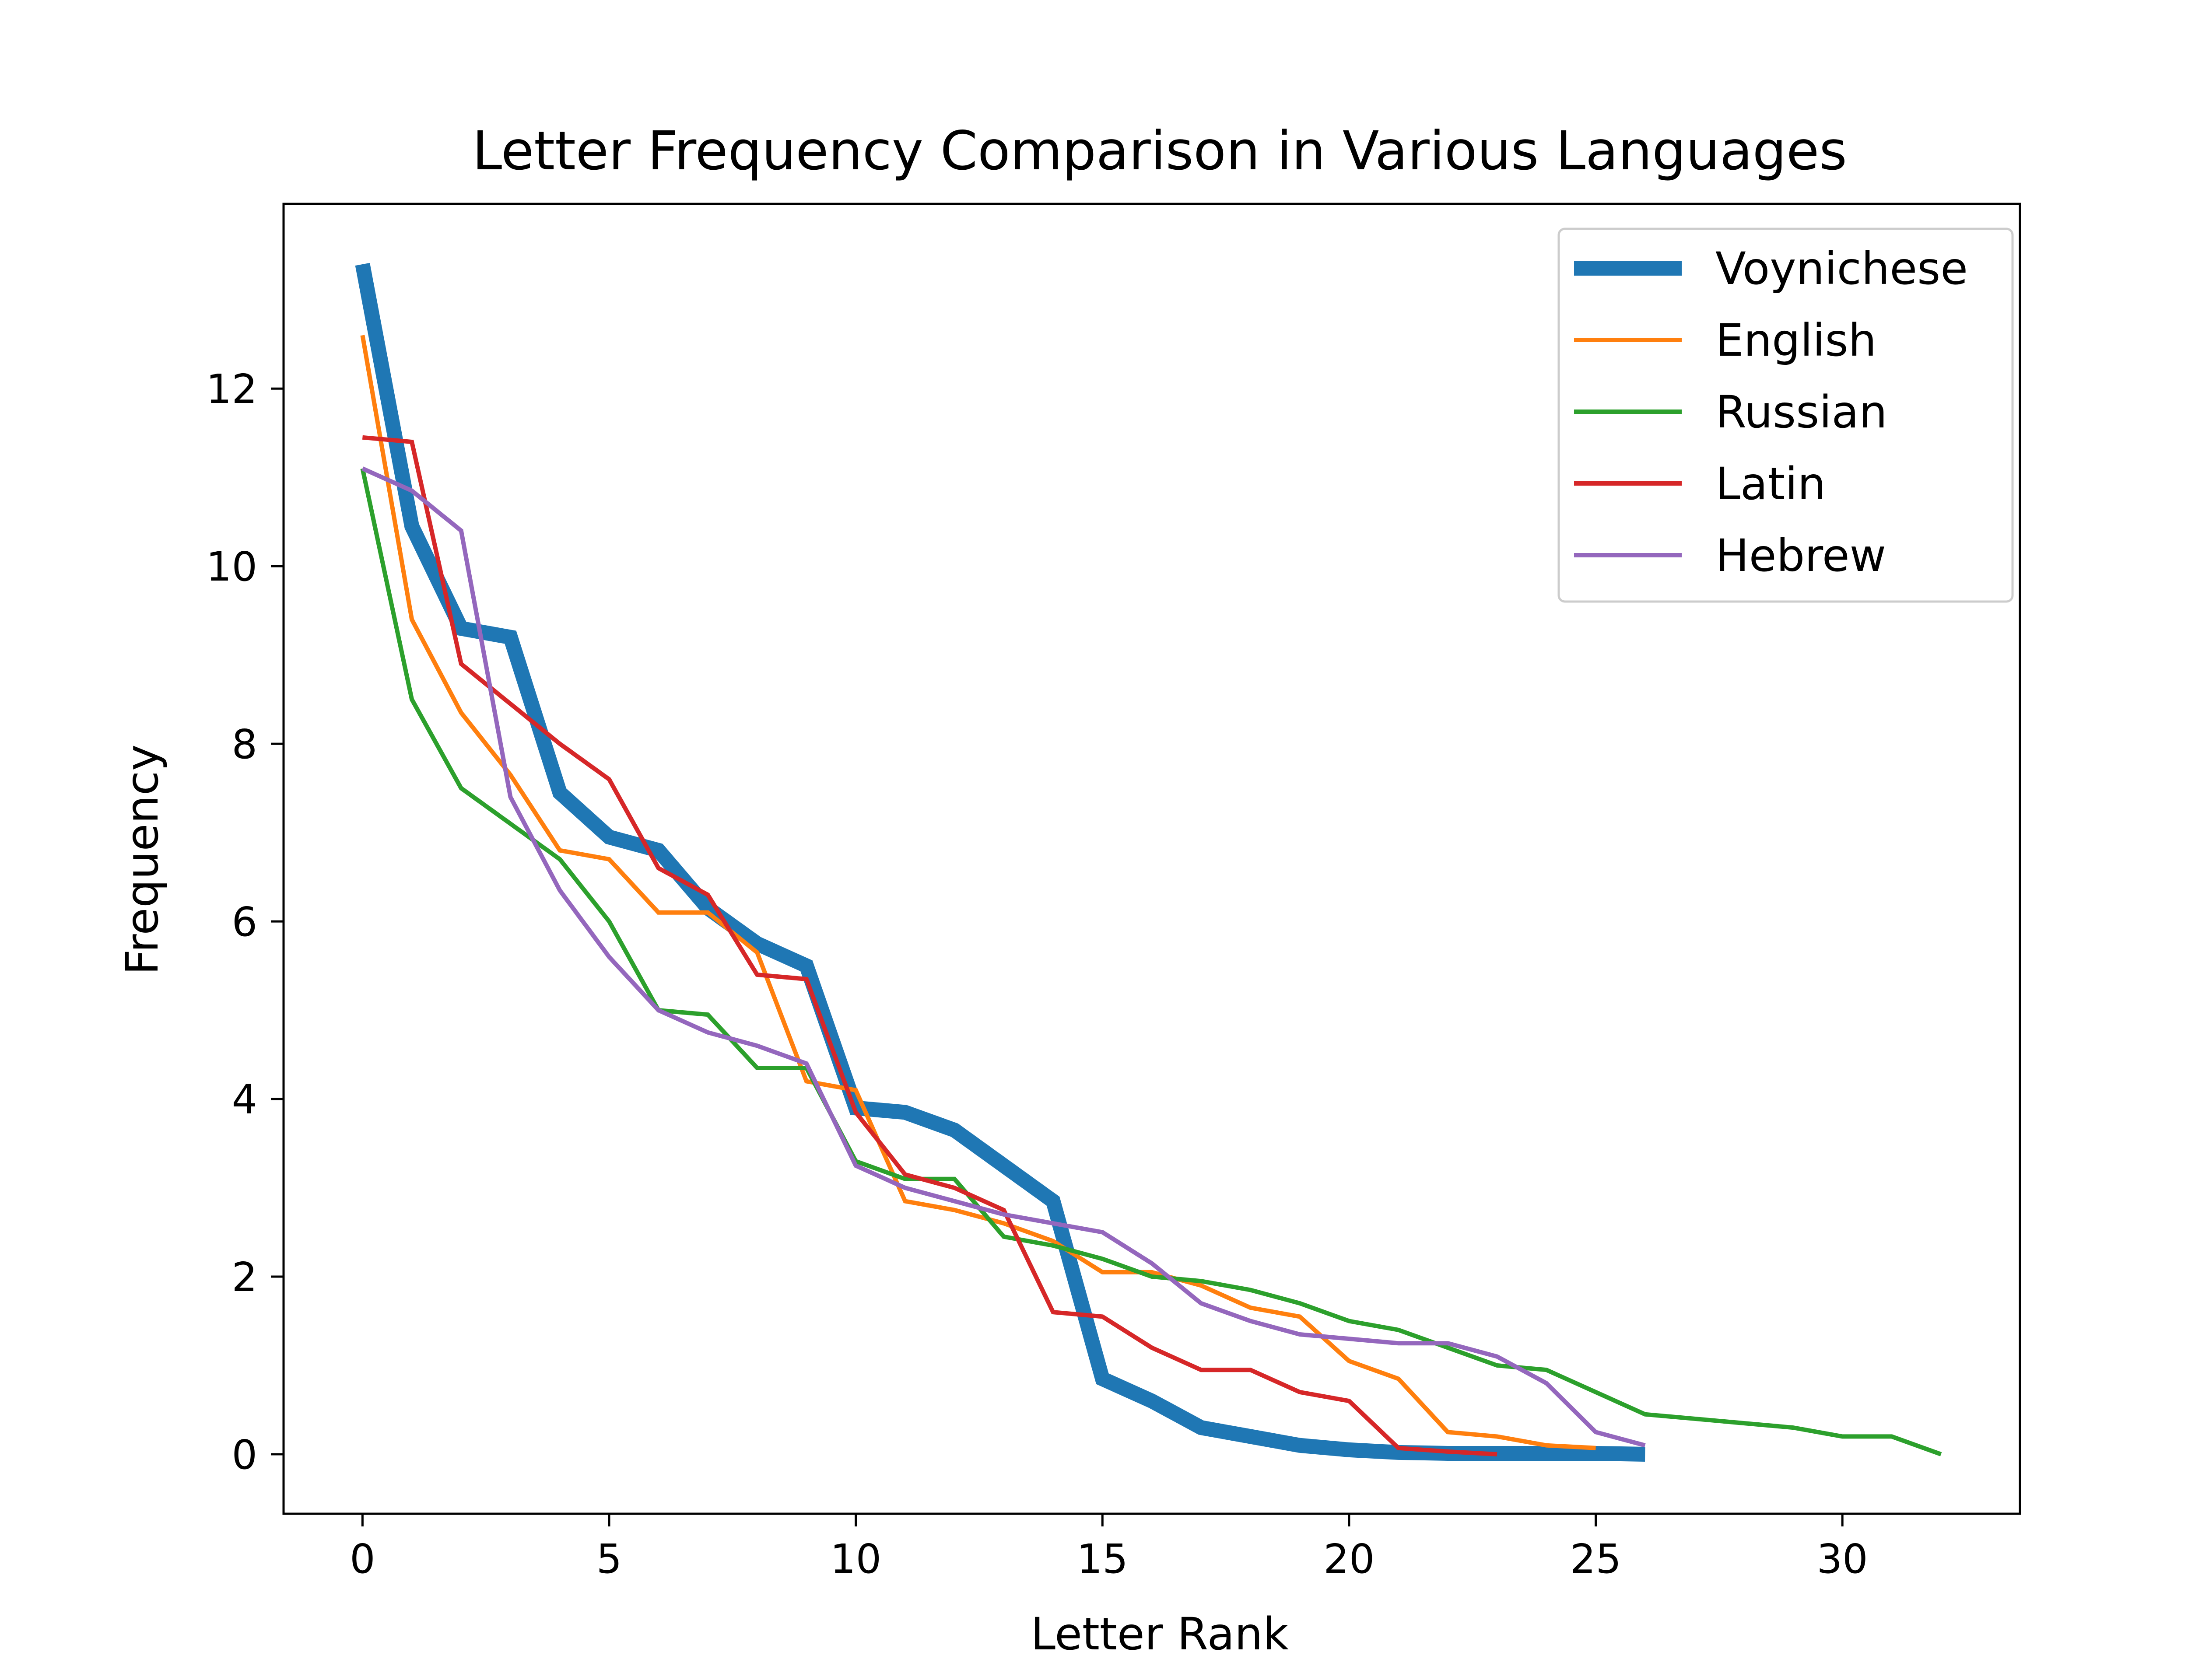 Image resolution: width=2188 pixels, height=1680 pixels. I want to click on x-axis-ticks: 0 5 10 15 20 25 30, so click(1109, 1548).